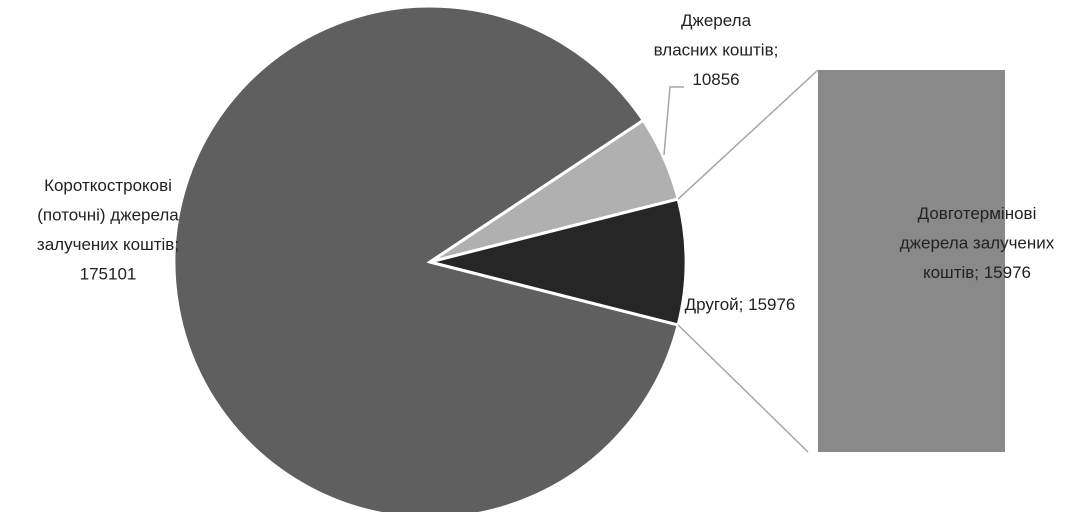 The height and width of the screenshot is (512, 1089). Describe the element at coordinates (715, 79) in the screenshot. I see `data-label-line: 10856` at that location.